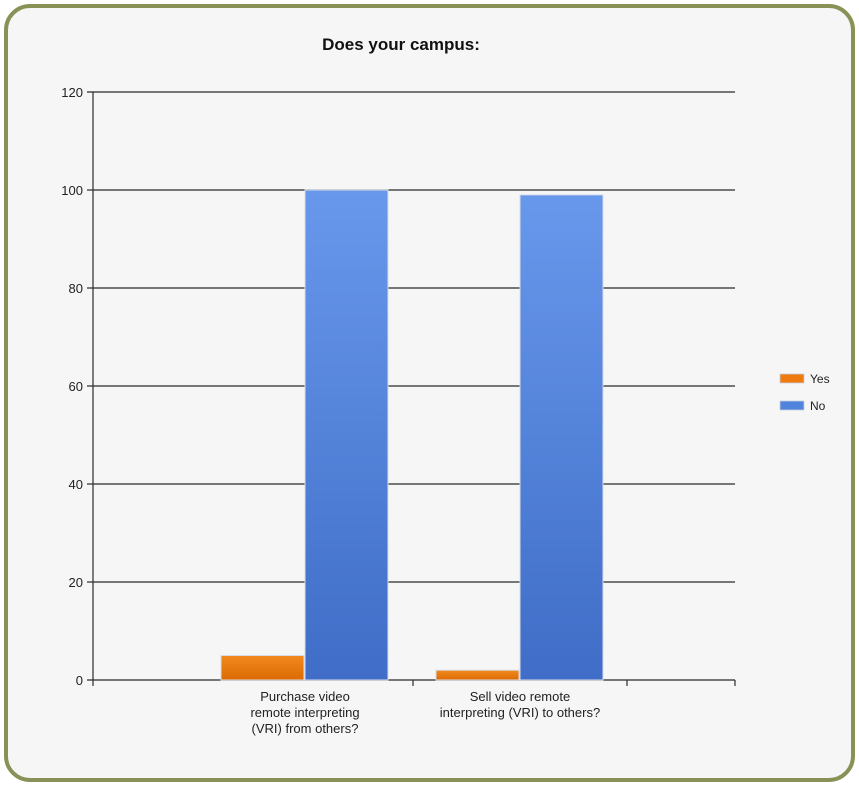 This screenshot has width=859, height=786. What do you see at coordinates (72, 92) in the screenshot?
I see `y-tick-label: 120` at bounding box center [72, 92].